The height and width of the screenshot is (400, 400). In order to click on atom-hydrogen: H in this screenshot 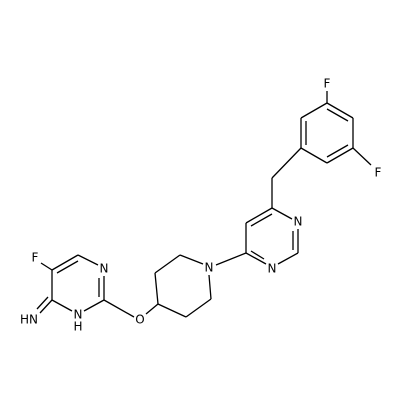, I will do `click(77, 327)`.